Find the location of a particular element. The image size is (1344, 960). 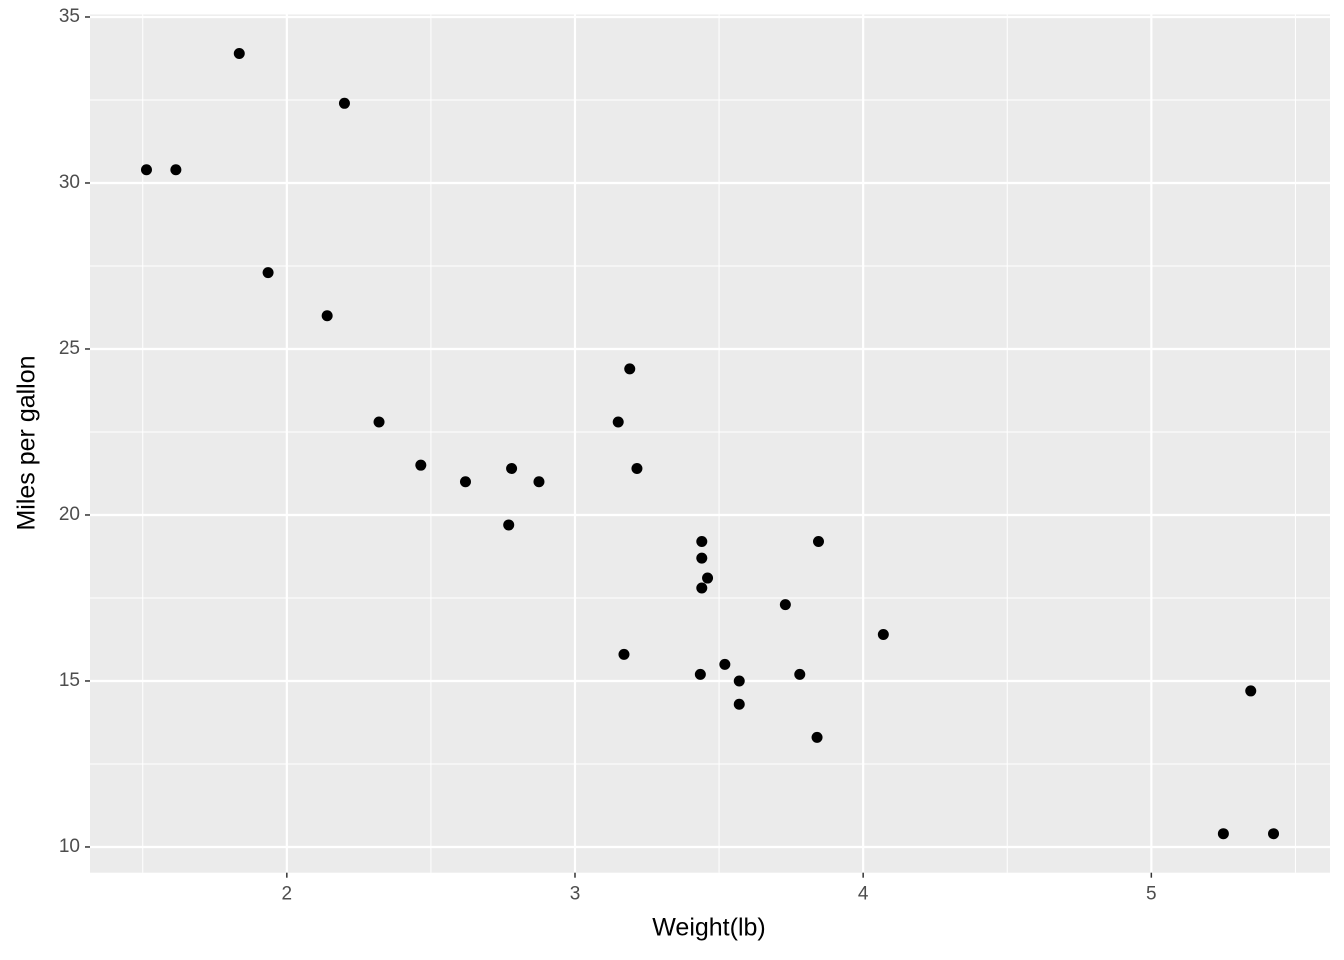

y-tick-label: 30 is located at coordinates (69, 182).